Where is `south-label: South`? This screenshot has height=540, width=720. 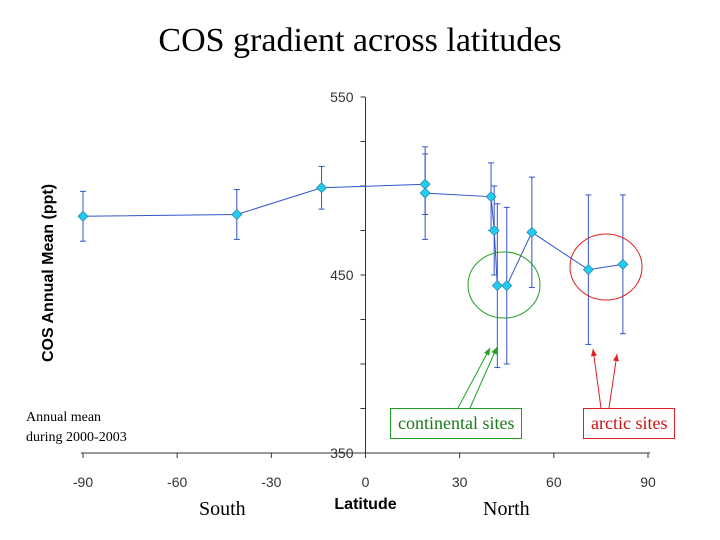 south-label: South is located at coordinates (222, 509).